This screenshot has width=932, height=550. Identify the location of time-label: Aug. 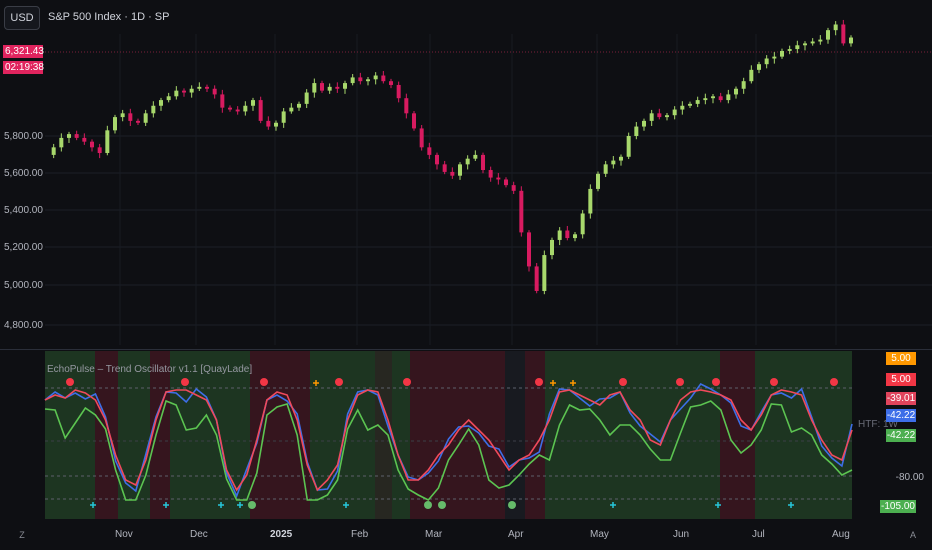
(841, 534).